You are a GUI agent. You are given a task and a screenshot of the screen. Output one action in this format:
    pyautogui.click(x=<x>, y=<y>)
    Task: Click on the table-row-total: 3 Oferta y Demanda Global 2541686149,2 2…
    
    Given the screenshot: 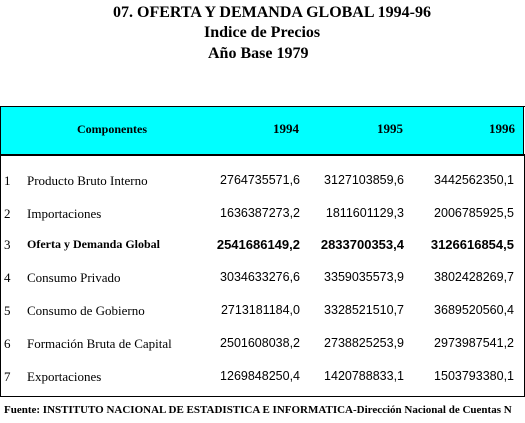 What is the action you would take?
    pyautogui.click(x=262, y=247)
    